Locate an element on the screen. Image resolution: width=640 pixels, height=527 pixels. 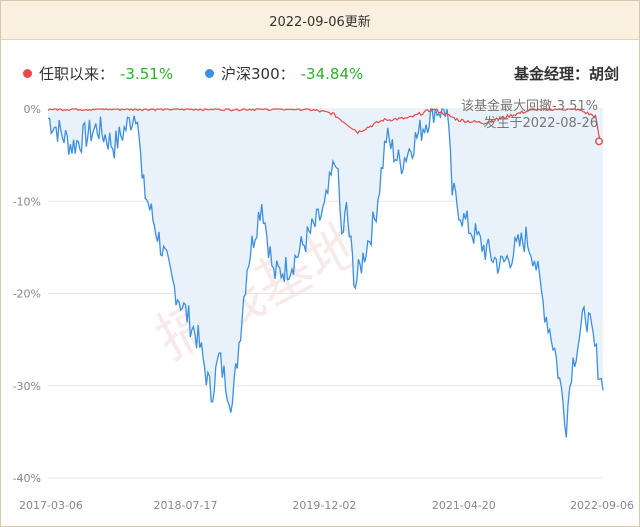
y-tick-label: 0% is located at coordinates (32, 109).